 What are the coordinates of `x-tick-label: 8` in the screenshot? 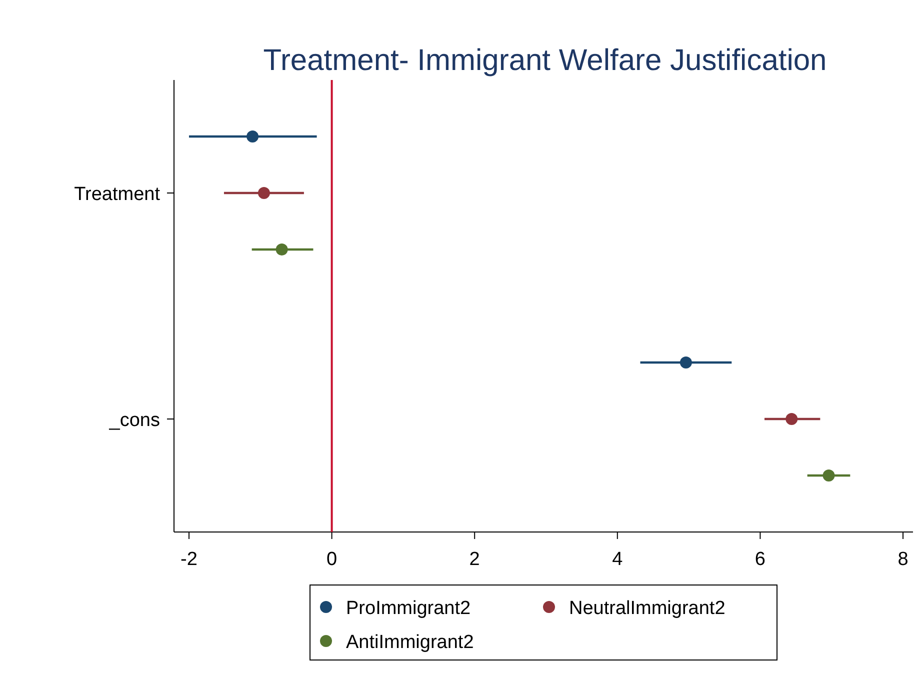 It's located at (903, 559).